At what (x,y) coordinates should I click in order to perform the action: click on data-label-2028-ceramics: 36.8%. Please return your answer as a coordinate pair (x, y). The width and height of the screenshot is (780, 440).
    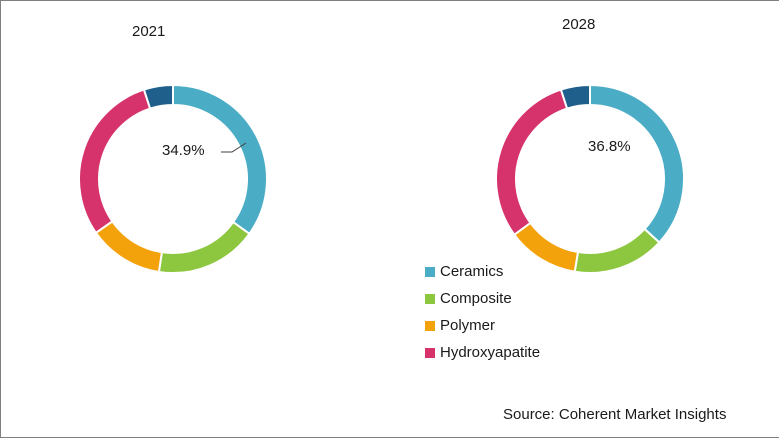
    Looking at the image, I should click on (609, 146).